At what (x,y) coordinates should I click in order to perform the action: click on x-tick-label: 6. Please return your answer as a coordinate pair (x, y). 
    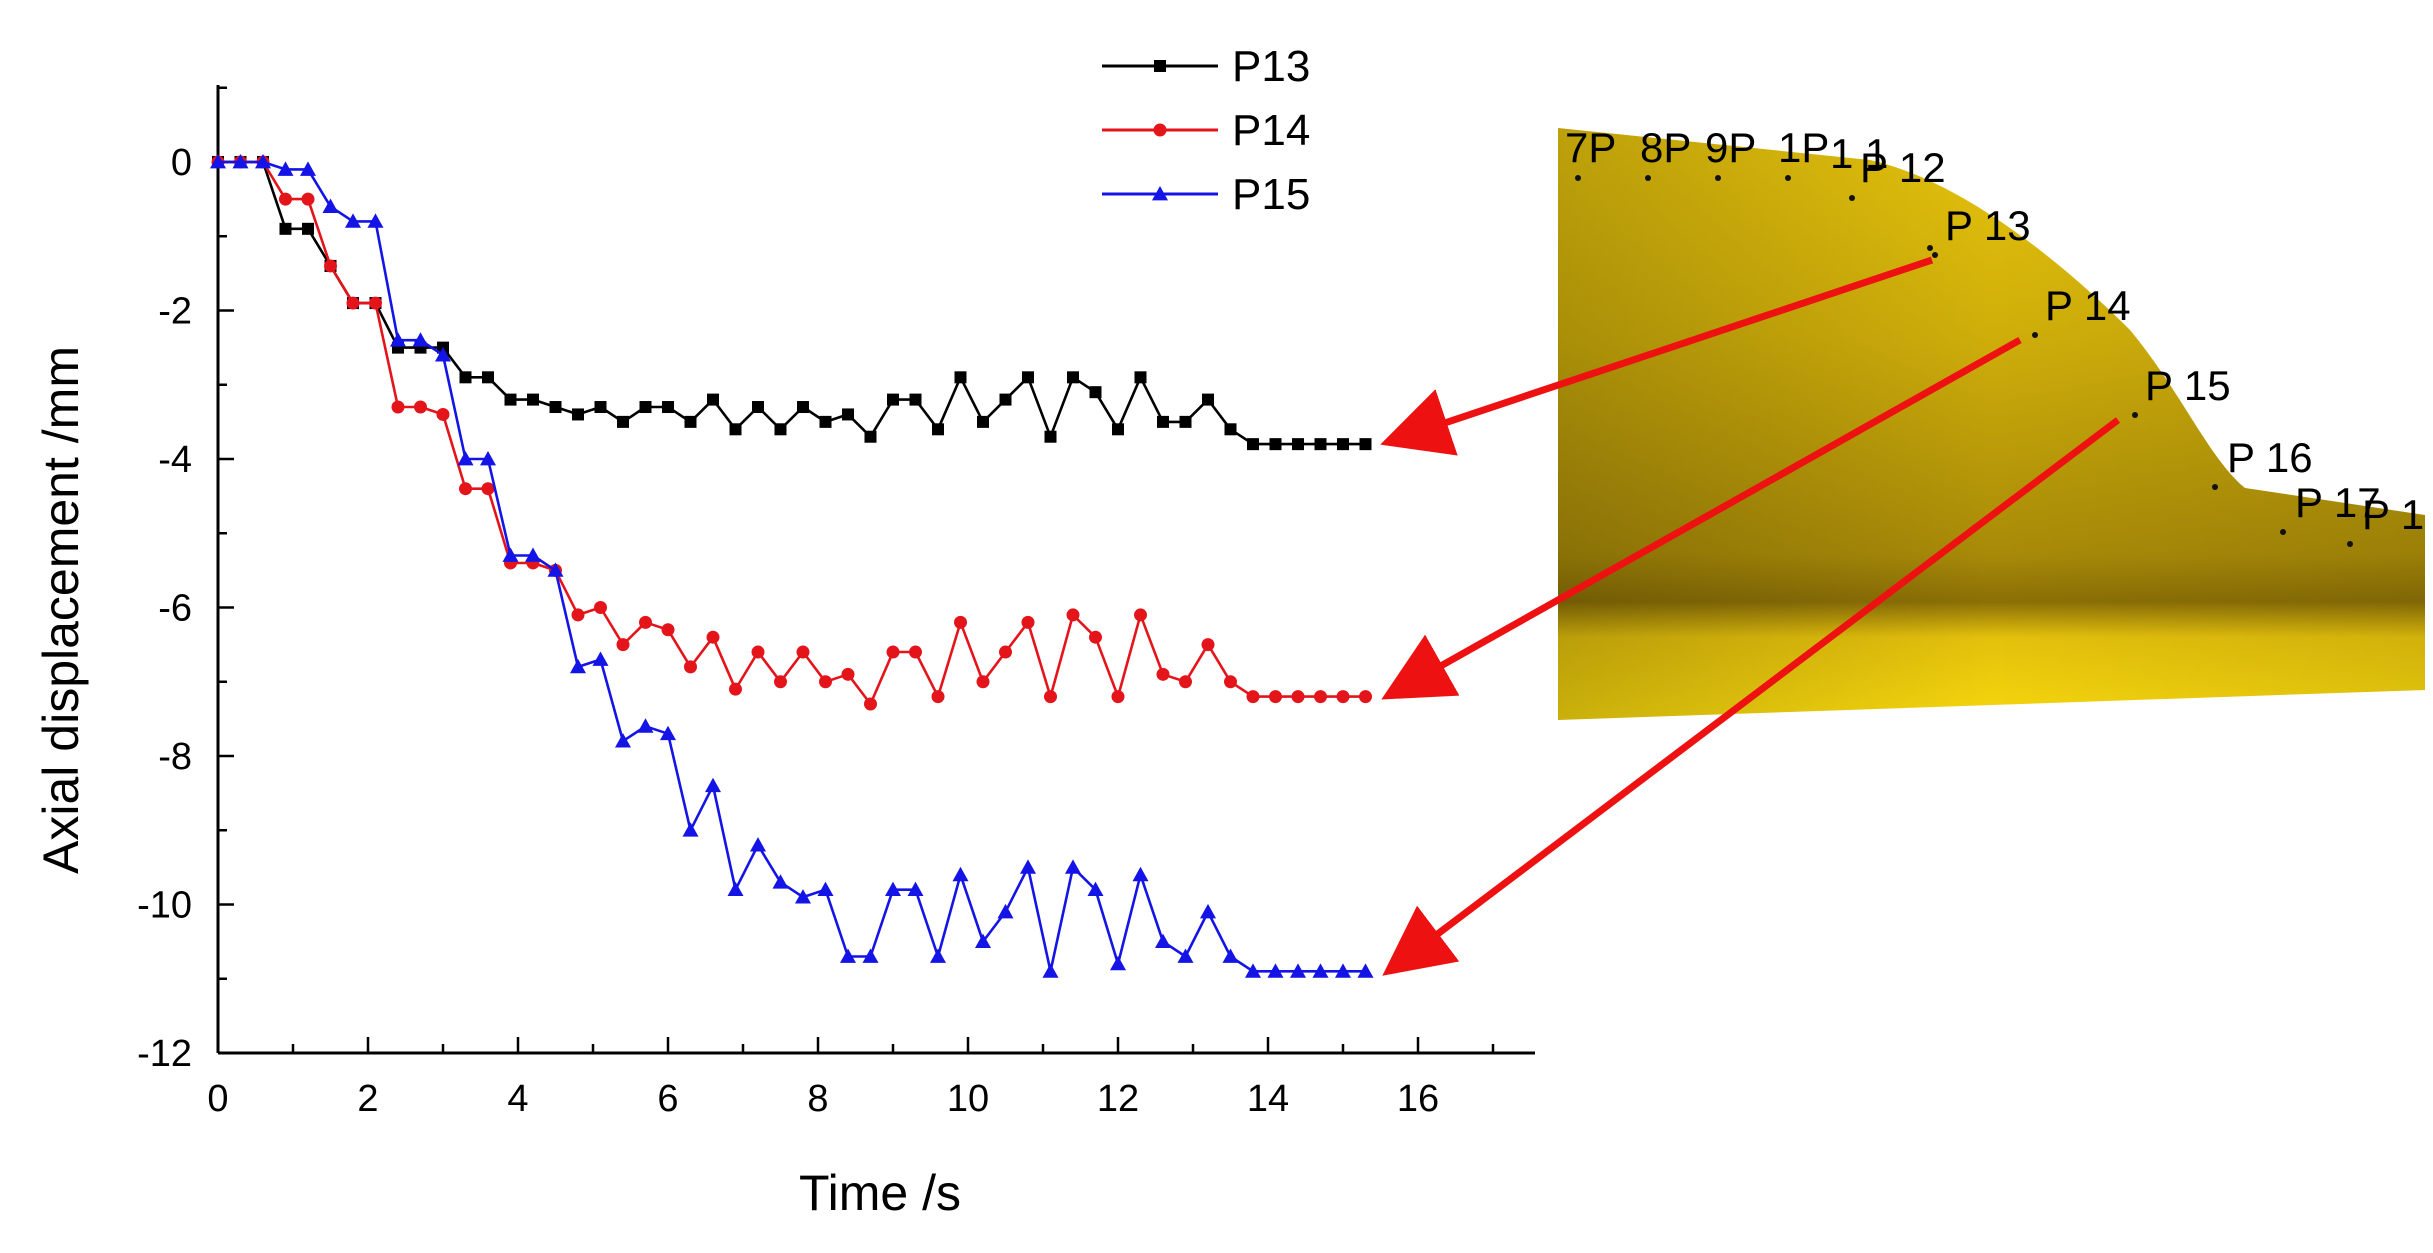
    Looking at the image, I should click on (667, 1099).